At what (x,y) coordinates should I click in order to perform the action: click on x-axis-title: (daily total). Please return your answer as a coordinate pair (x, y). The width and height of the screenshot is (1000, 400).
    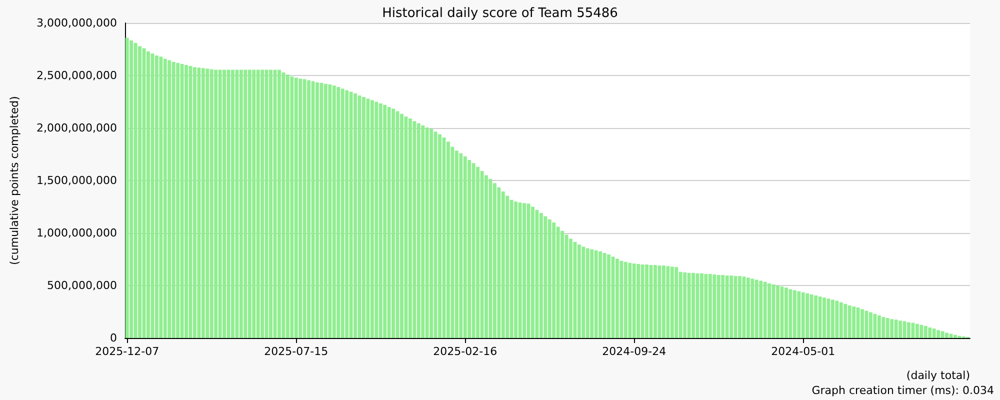
    Looking at the image, I should click on (938, 375).